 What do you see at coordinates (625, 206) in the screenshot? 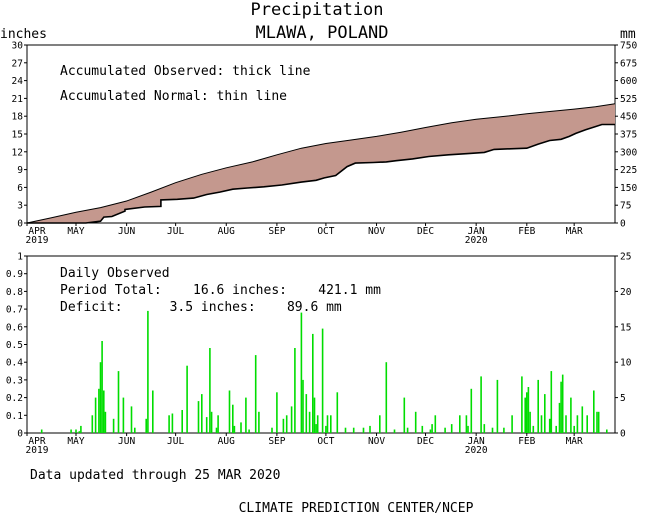
I see `right-y-tick-label: 75` at bounding box center [625, 206].